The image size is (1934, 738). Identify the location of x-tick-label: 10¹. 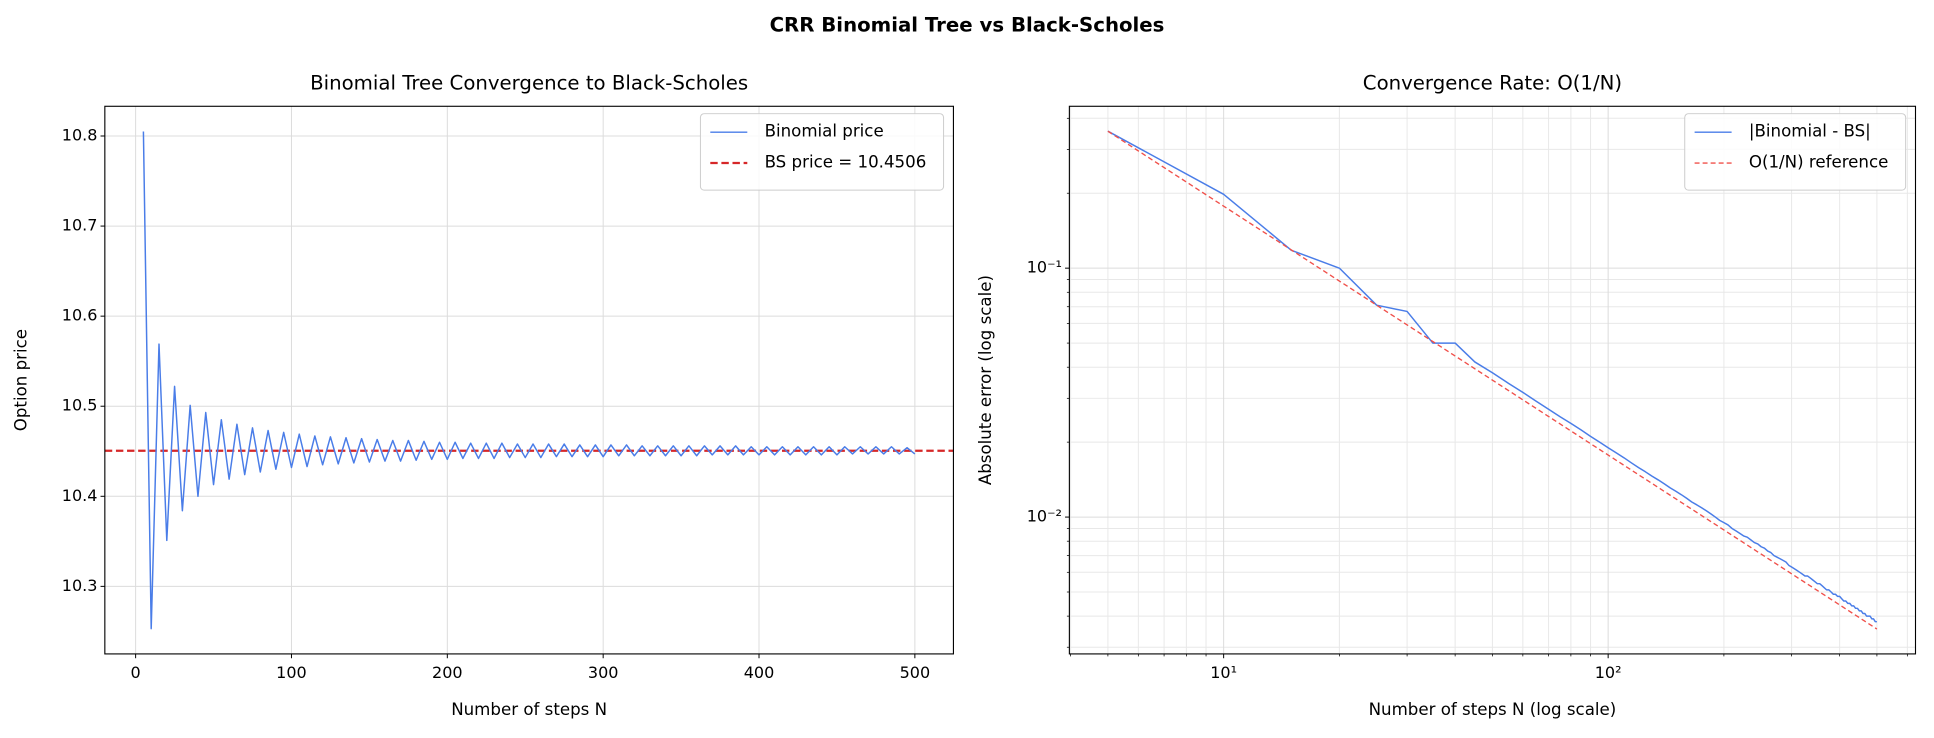
(1223, 672).